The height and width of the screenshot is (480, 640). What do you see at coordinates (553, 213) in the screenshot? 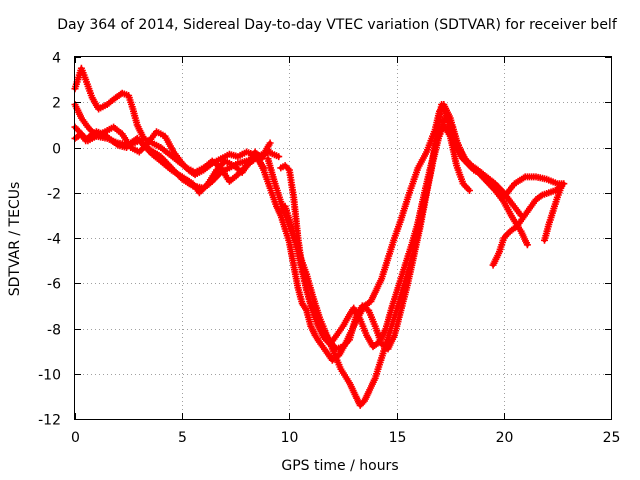
I see `series-satellite-track-J` at bounding box center [553, 213].